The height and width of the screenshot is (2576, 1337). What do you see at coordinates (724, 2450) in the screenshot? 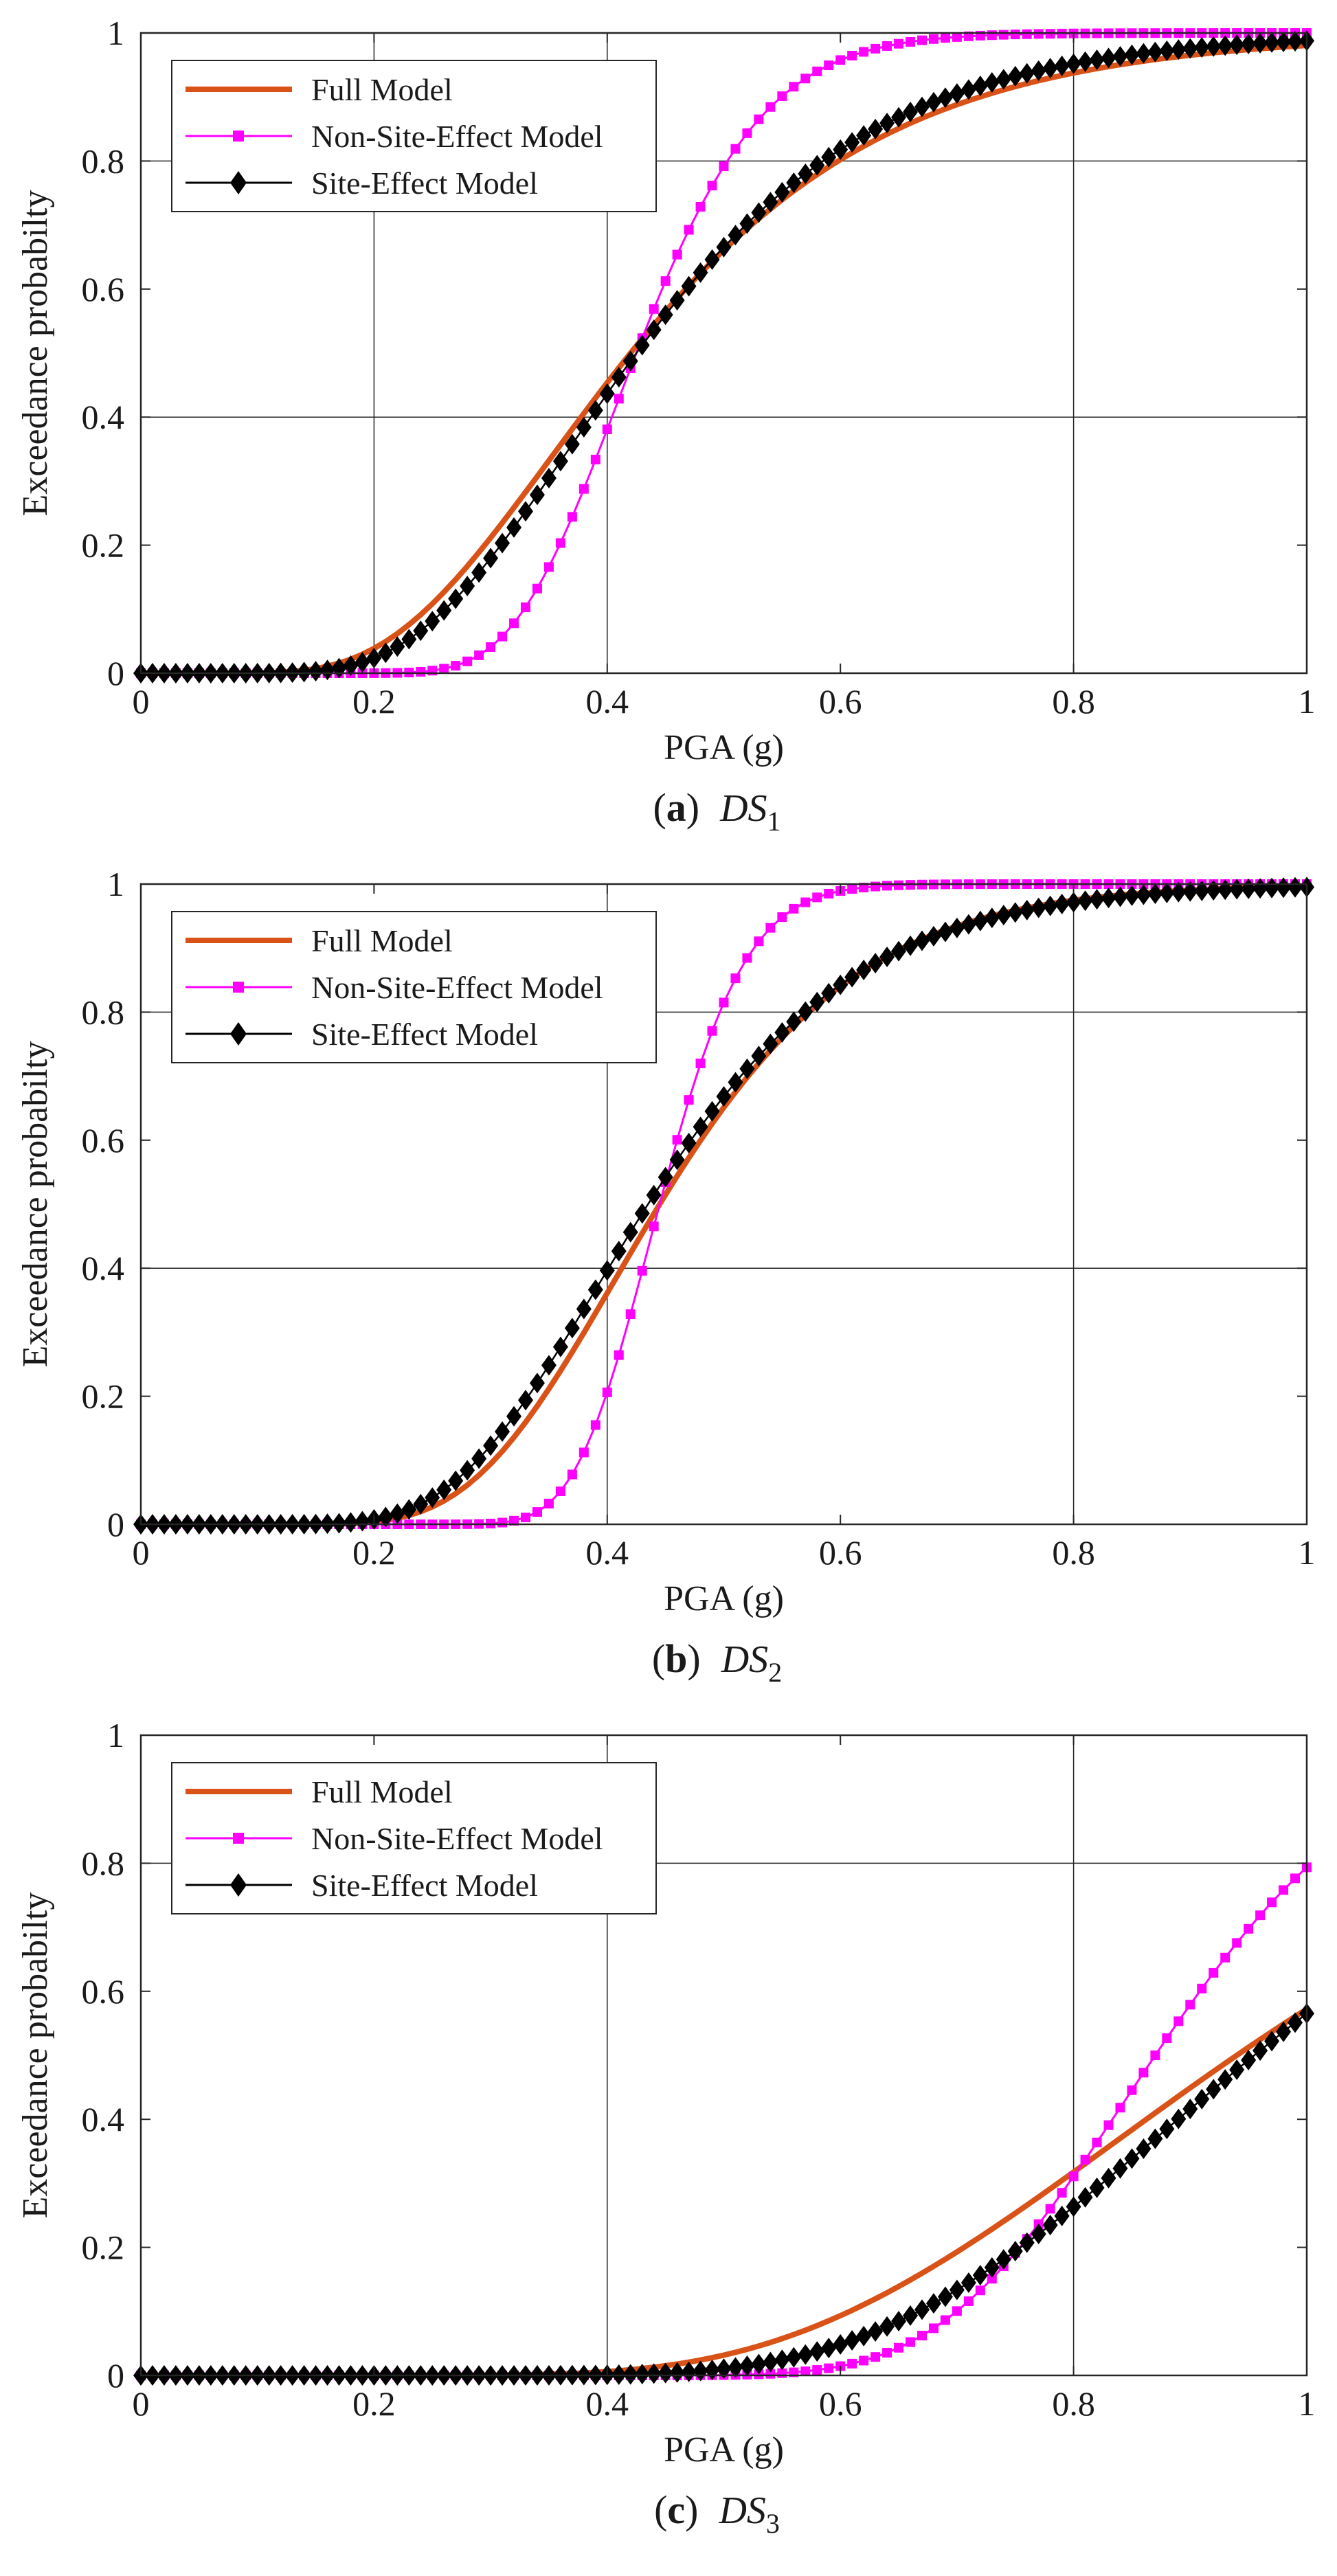
I see `x-axis-label: PGA (g)` at bounding box center [724, 2450].